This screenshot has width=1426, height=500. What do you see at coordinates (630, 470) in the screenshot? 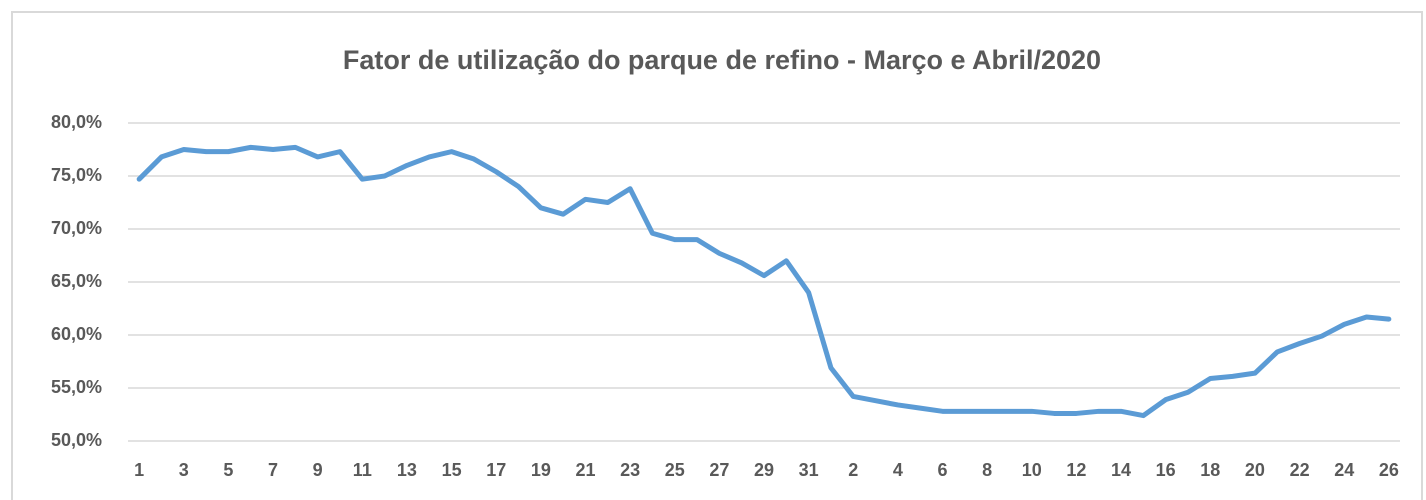
I see `x-tick-label: 23` at bounding box center [630, 470].